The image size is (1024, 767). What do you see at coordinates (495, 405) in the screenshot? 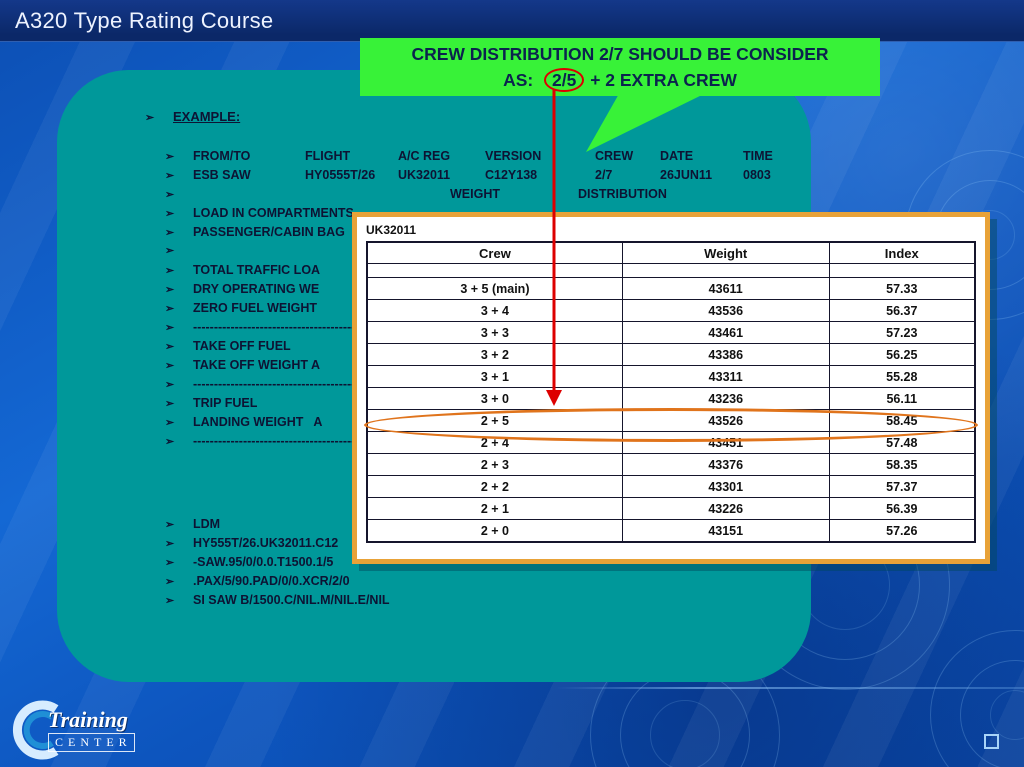
I see `content-line: ➢ TRIP FUEL` at bounding box center [495, 405].